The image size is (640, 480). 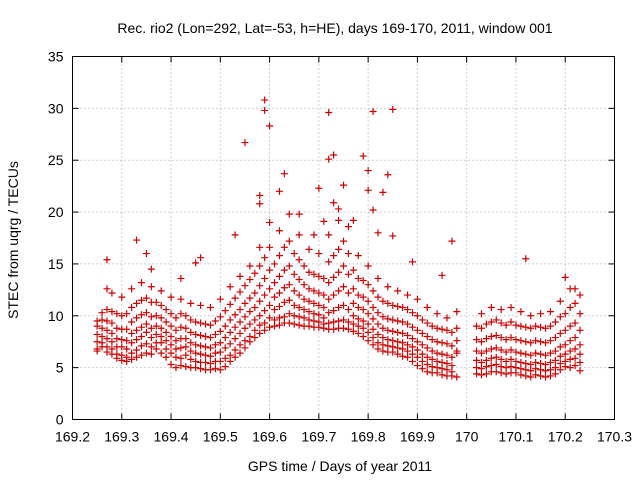 What do you see at coordinates (56, 160) in the screenshot?
I see `y-tick-label: 25` at bounding box center [56, 160].